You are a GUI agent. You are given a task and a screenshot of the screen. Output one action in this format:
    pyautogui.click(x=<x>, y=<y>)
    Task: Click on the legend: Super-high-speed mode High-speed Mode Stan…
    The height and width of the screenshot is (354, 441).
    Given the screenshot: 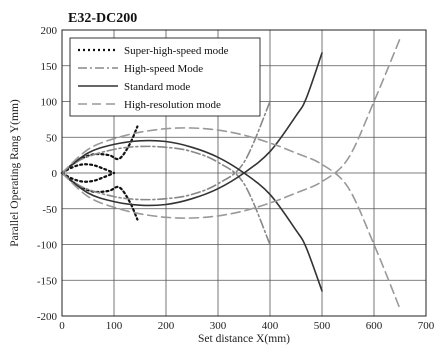 What is the action you would take?
    pyautogui.click(x=165, y=77)
    